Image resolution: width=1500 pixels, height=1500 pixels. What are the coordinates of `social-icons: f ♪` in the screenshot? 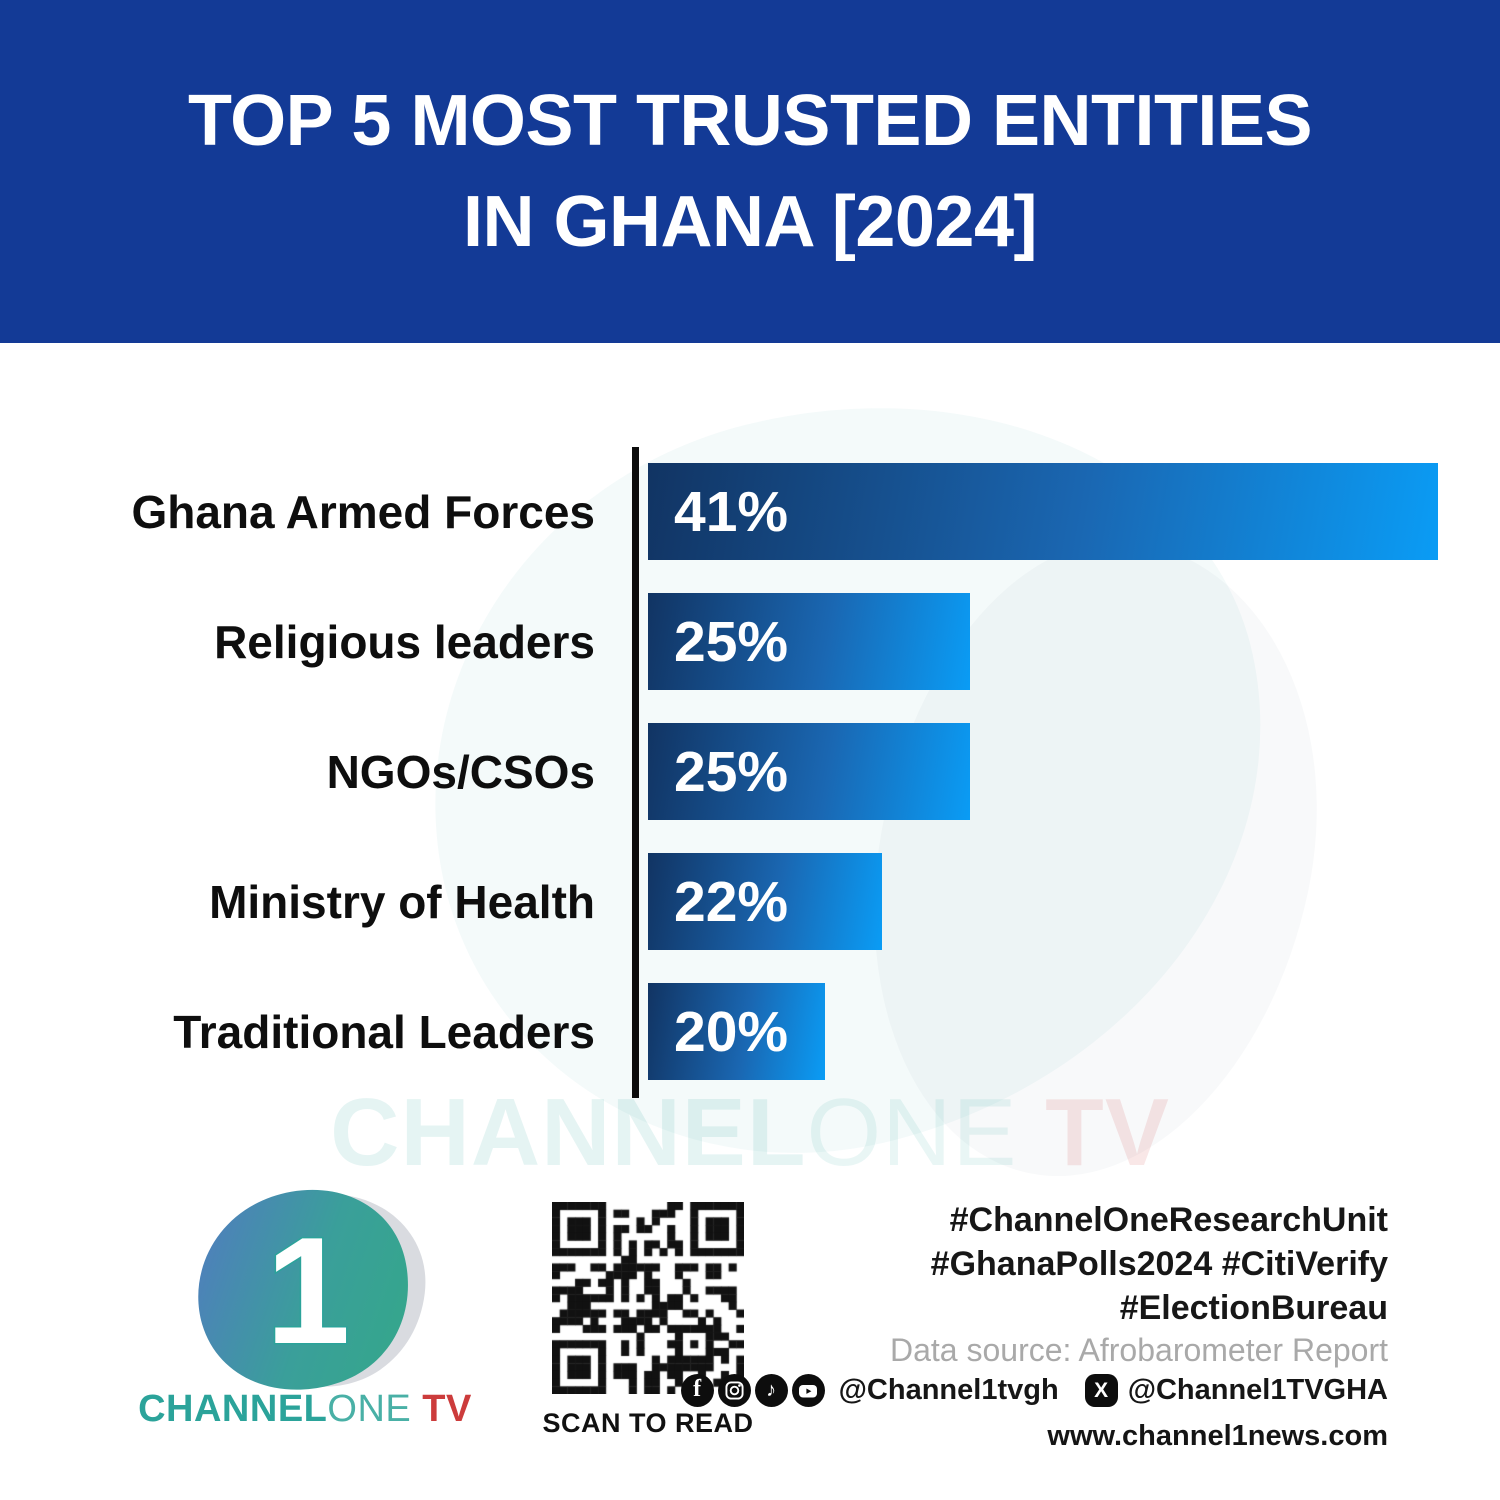 It's located at (754, 1390).